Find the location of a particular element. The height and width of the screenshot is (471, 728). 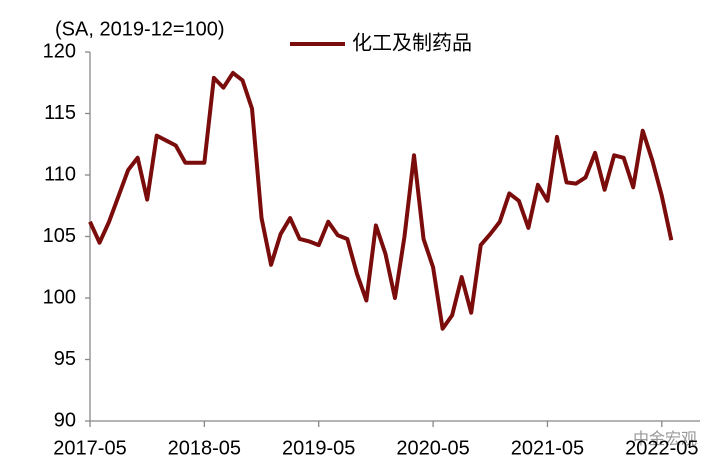

x-tick-label: 2020-05 is located at coordinates (432, 448).